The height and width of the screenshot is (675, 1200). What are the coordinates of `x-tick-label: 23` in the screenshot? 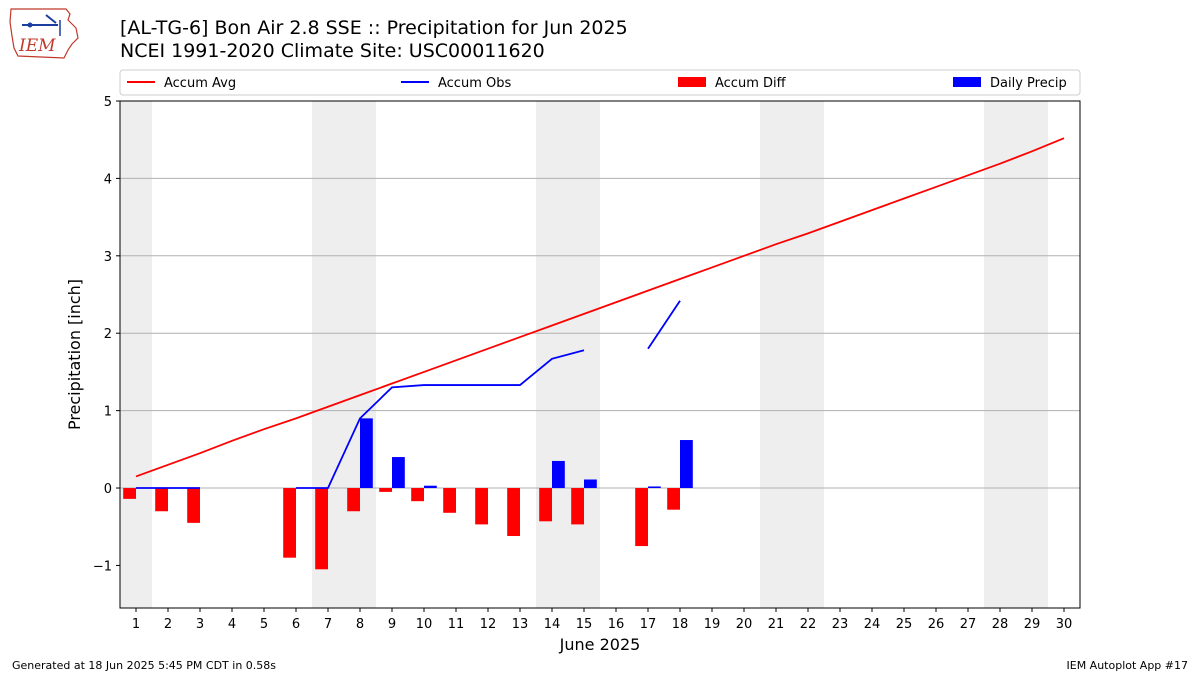 It's located at (840, 624).